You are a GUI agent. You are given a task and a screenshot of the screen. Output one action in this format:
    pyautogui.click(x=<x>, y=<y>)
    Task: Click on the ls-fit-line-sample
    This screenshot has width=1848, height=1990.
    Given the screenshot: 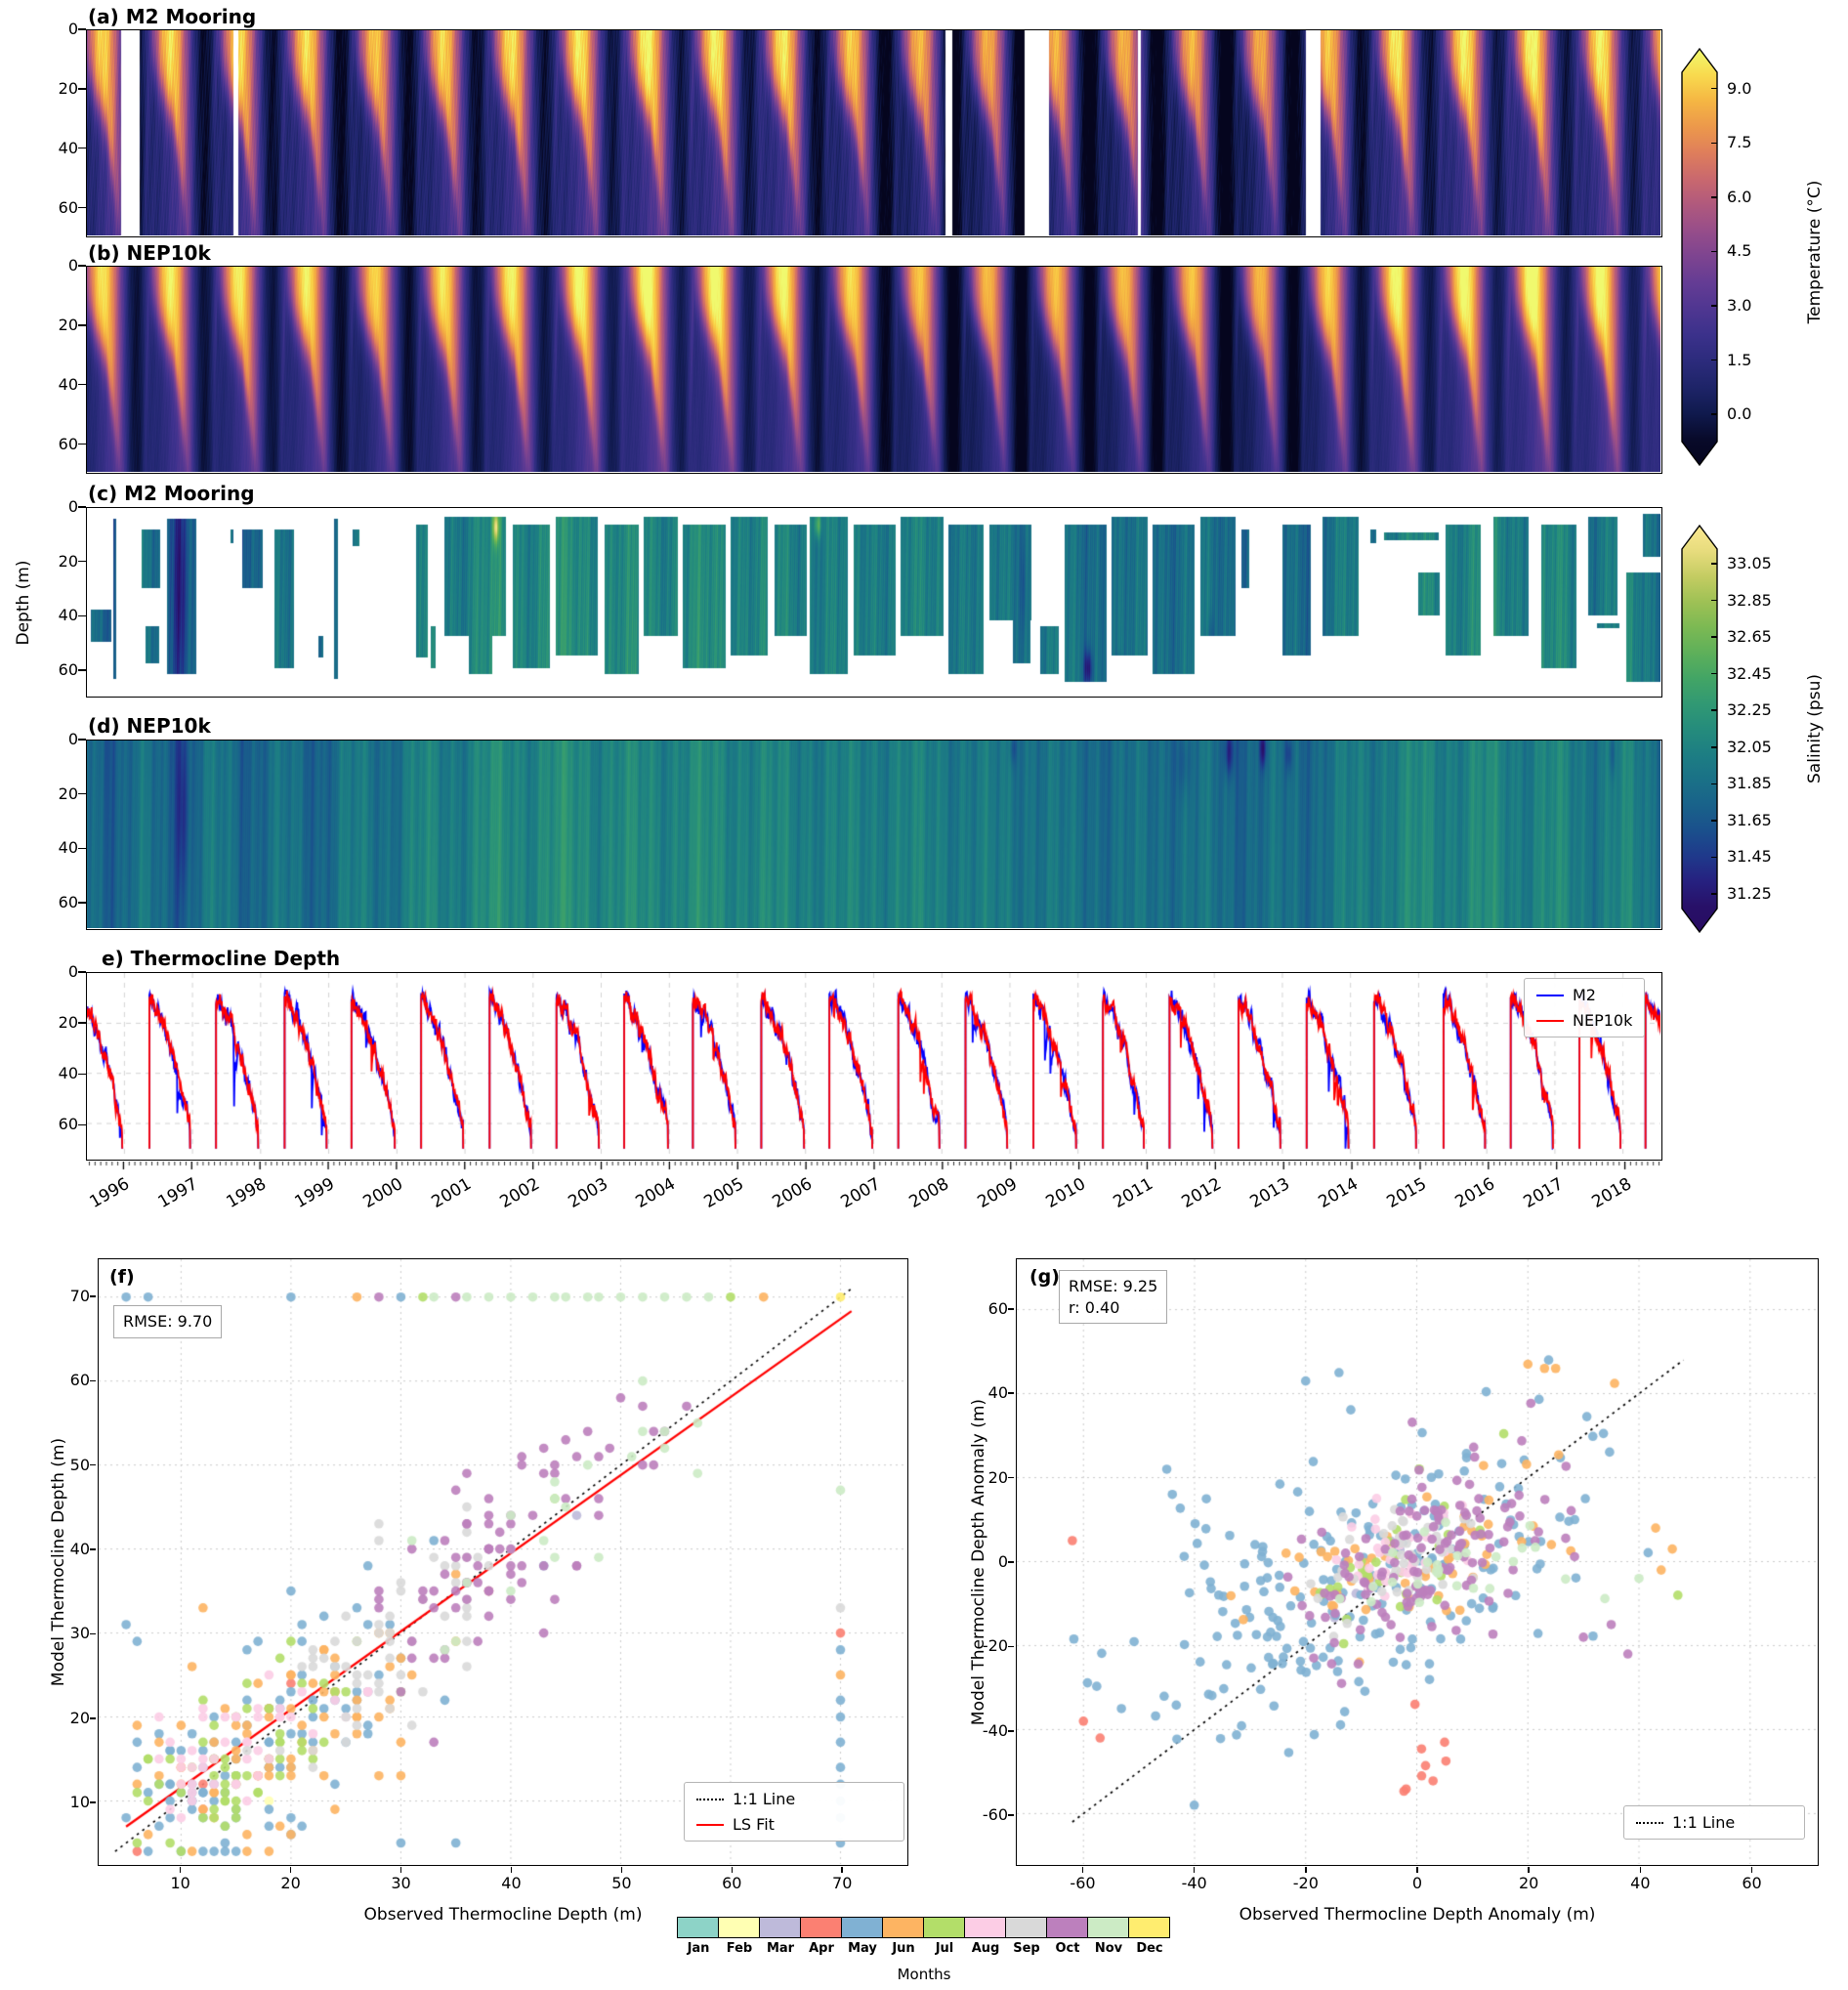 What is the action you would take?
    pyautogui.click(x=710, y=1825)
    